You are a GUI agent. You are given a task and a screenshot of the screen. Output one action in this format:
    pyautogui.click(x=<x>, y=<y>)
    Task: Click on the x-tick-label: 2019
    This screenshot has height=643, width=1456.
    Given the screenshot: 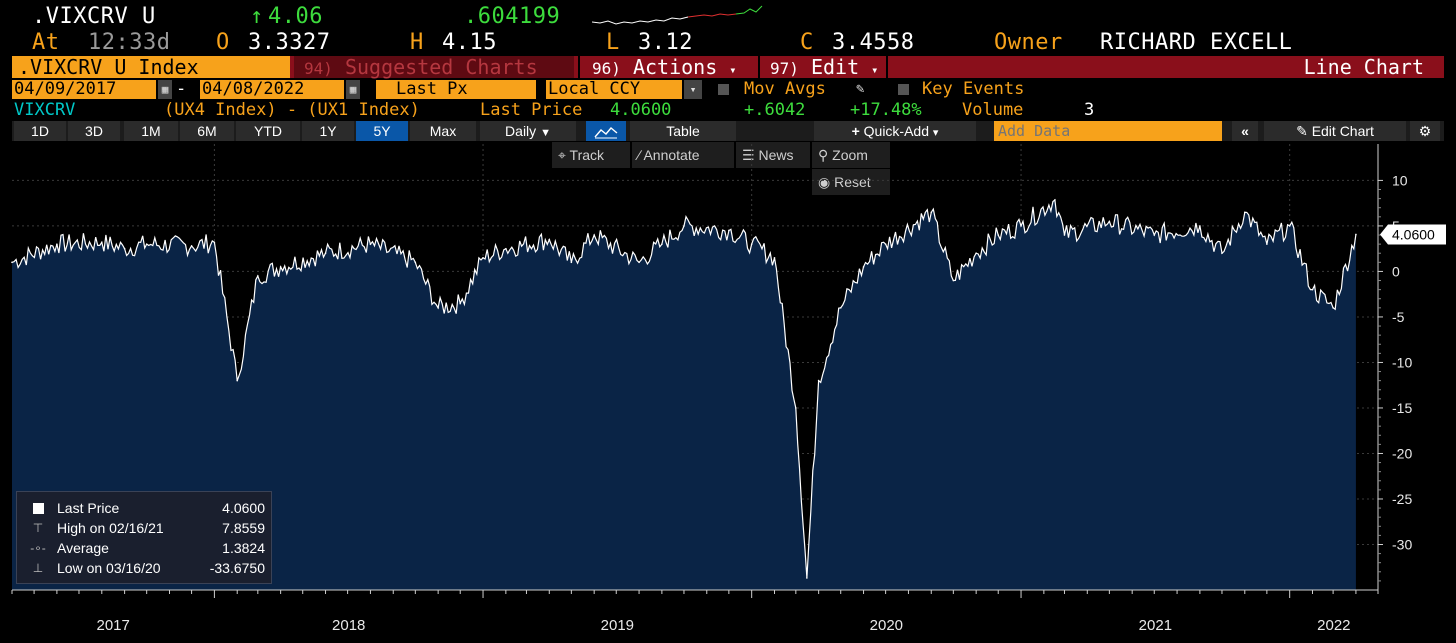 What is the action you would take?
    pyautogui.click(x=617, y=625)
    